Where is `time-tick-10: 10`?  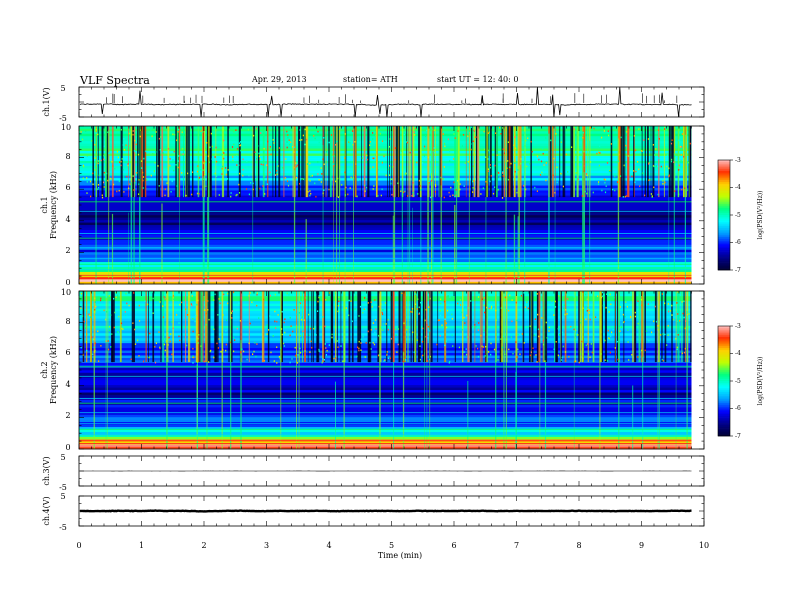 time-tick-10: 10 is located at coordinates (704, 545).